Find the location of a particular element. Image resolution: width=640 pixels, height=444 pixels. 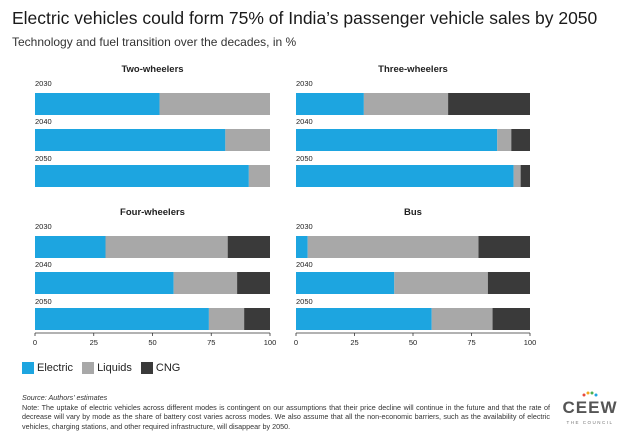

bar-four-wheelers-2040-liquids is located at coordinates (205, 283).